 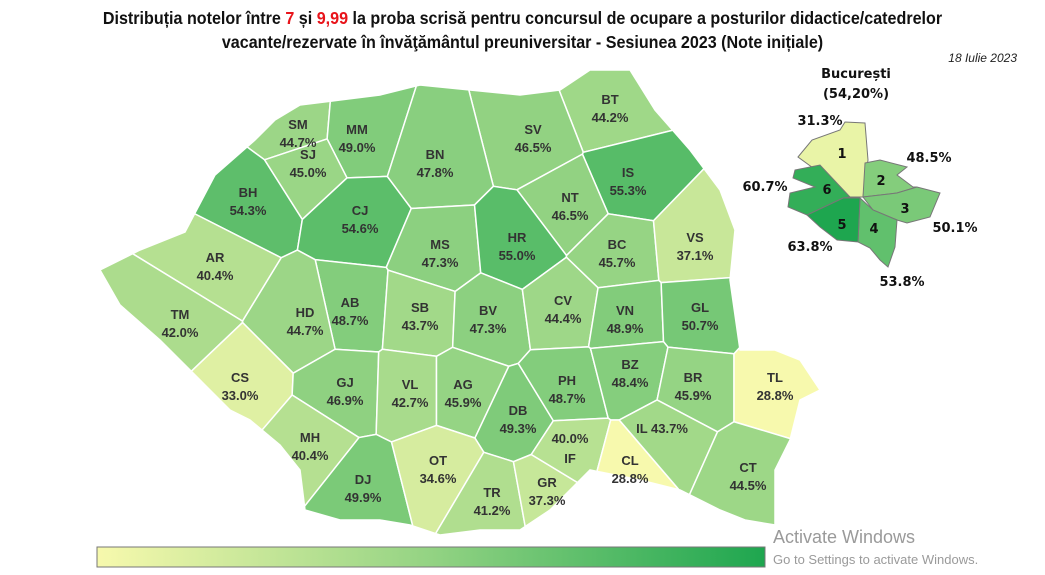 I want to click on sector-number: 3, so click(x=904, y=209).